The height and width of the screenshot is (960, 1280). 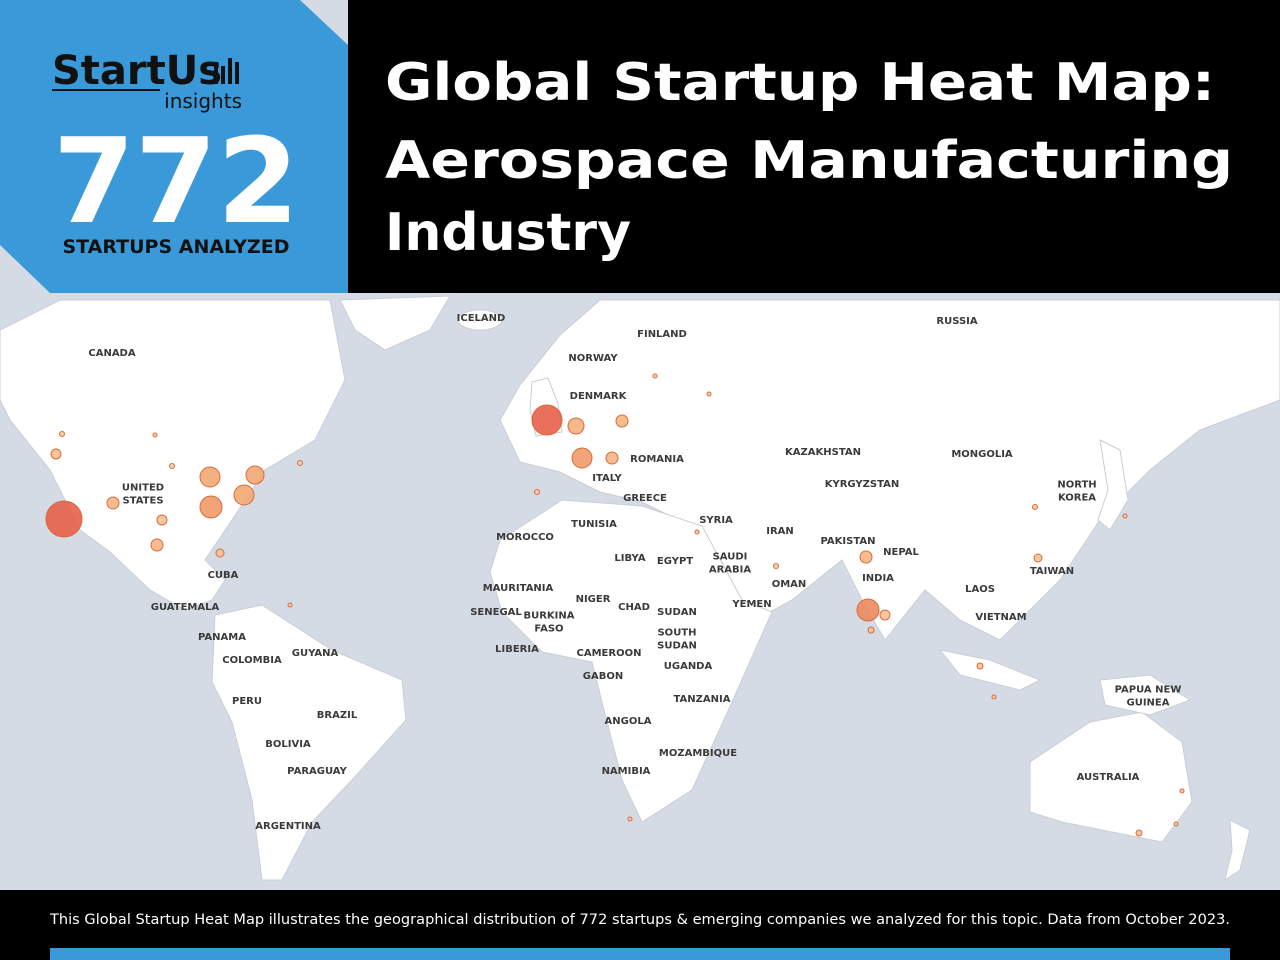 What do you see at coordinates (288, 744) in the screenshot?
I see `country-label: BOLIVIA` at bounding box center [288, 744].